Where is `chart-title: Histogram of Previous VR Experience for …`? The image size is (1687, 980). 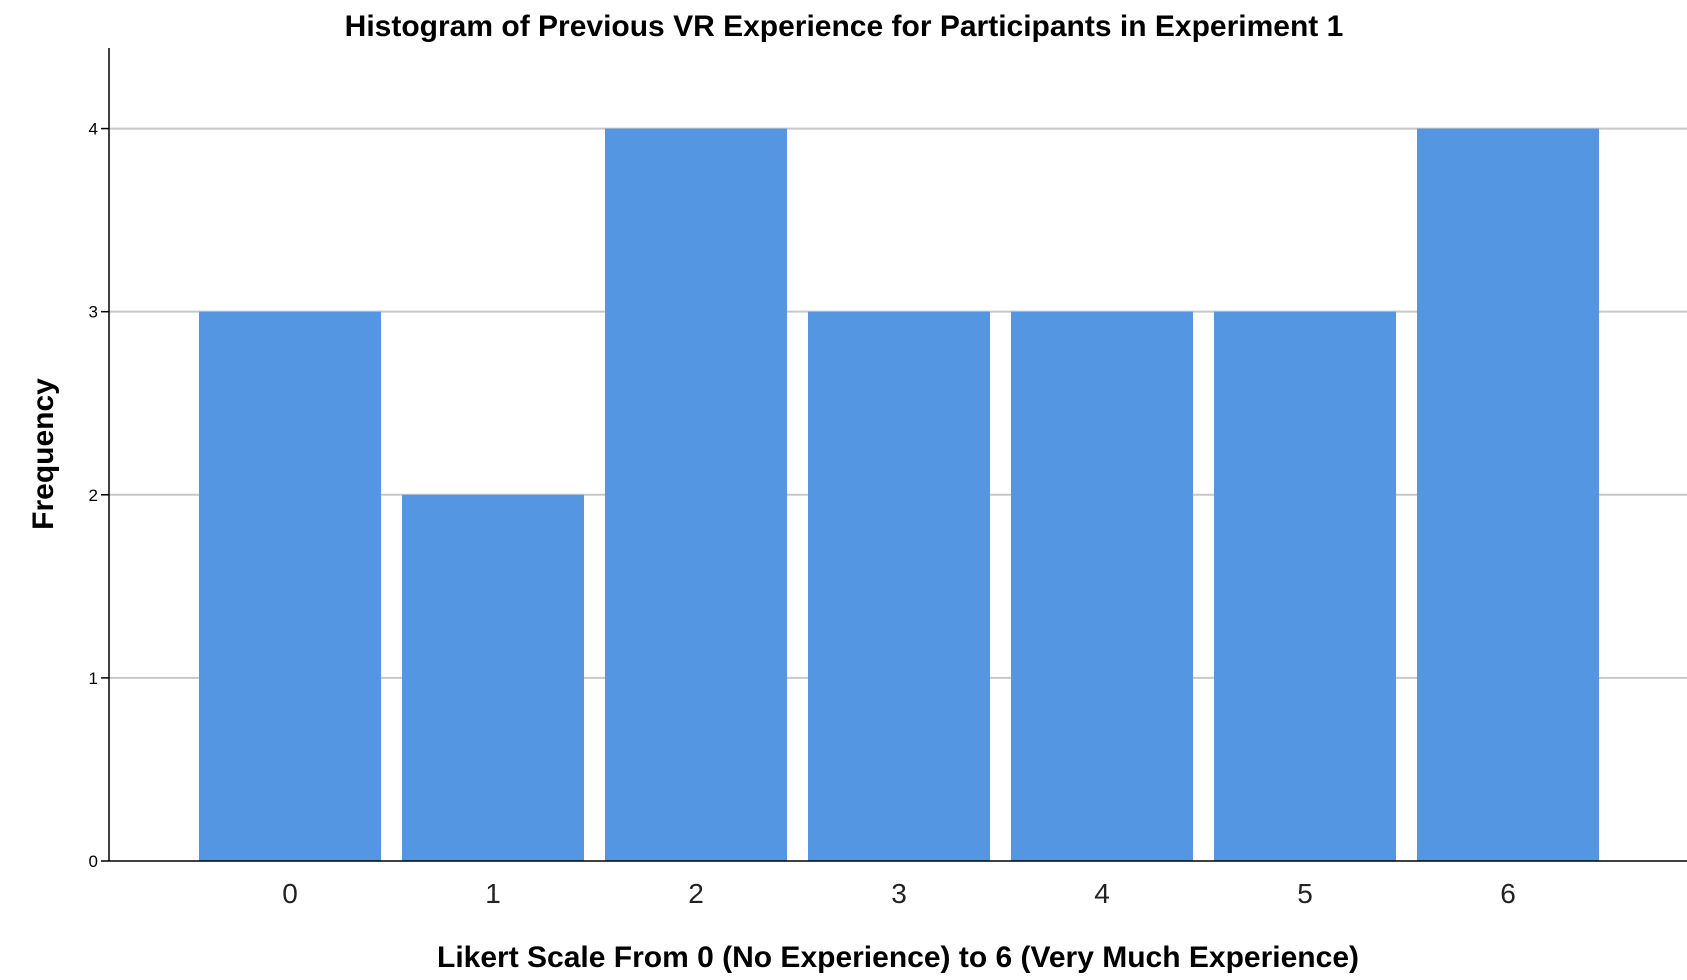 chart-title: Histogram of Previous VR Experience for … is located at coordinates (844, 26).